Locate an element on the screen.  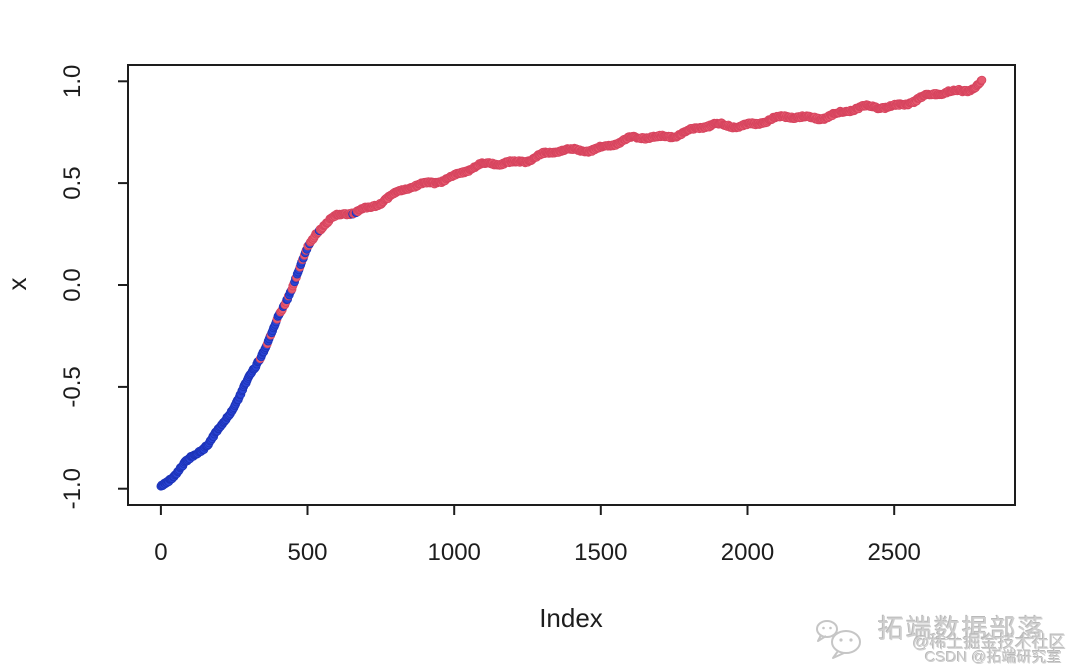
x-tick-label: 2000 is located at coordinates (747, 552).